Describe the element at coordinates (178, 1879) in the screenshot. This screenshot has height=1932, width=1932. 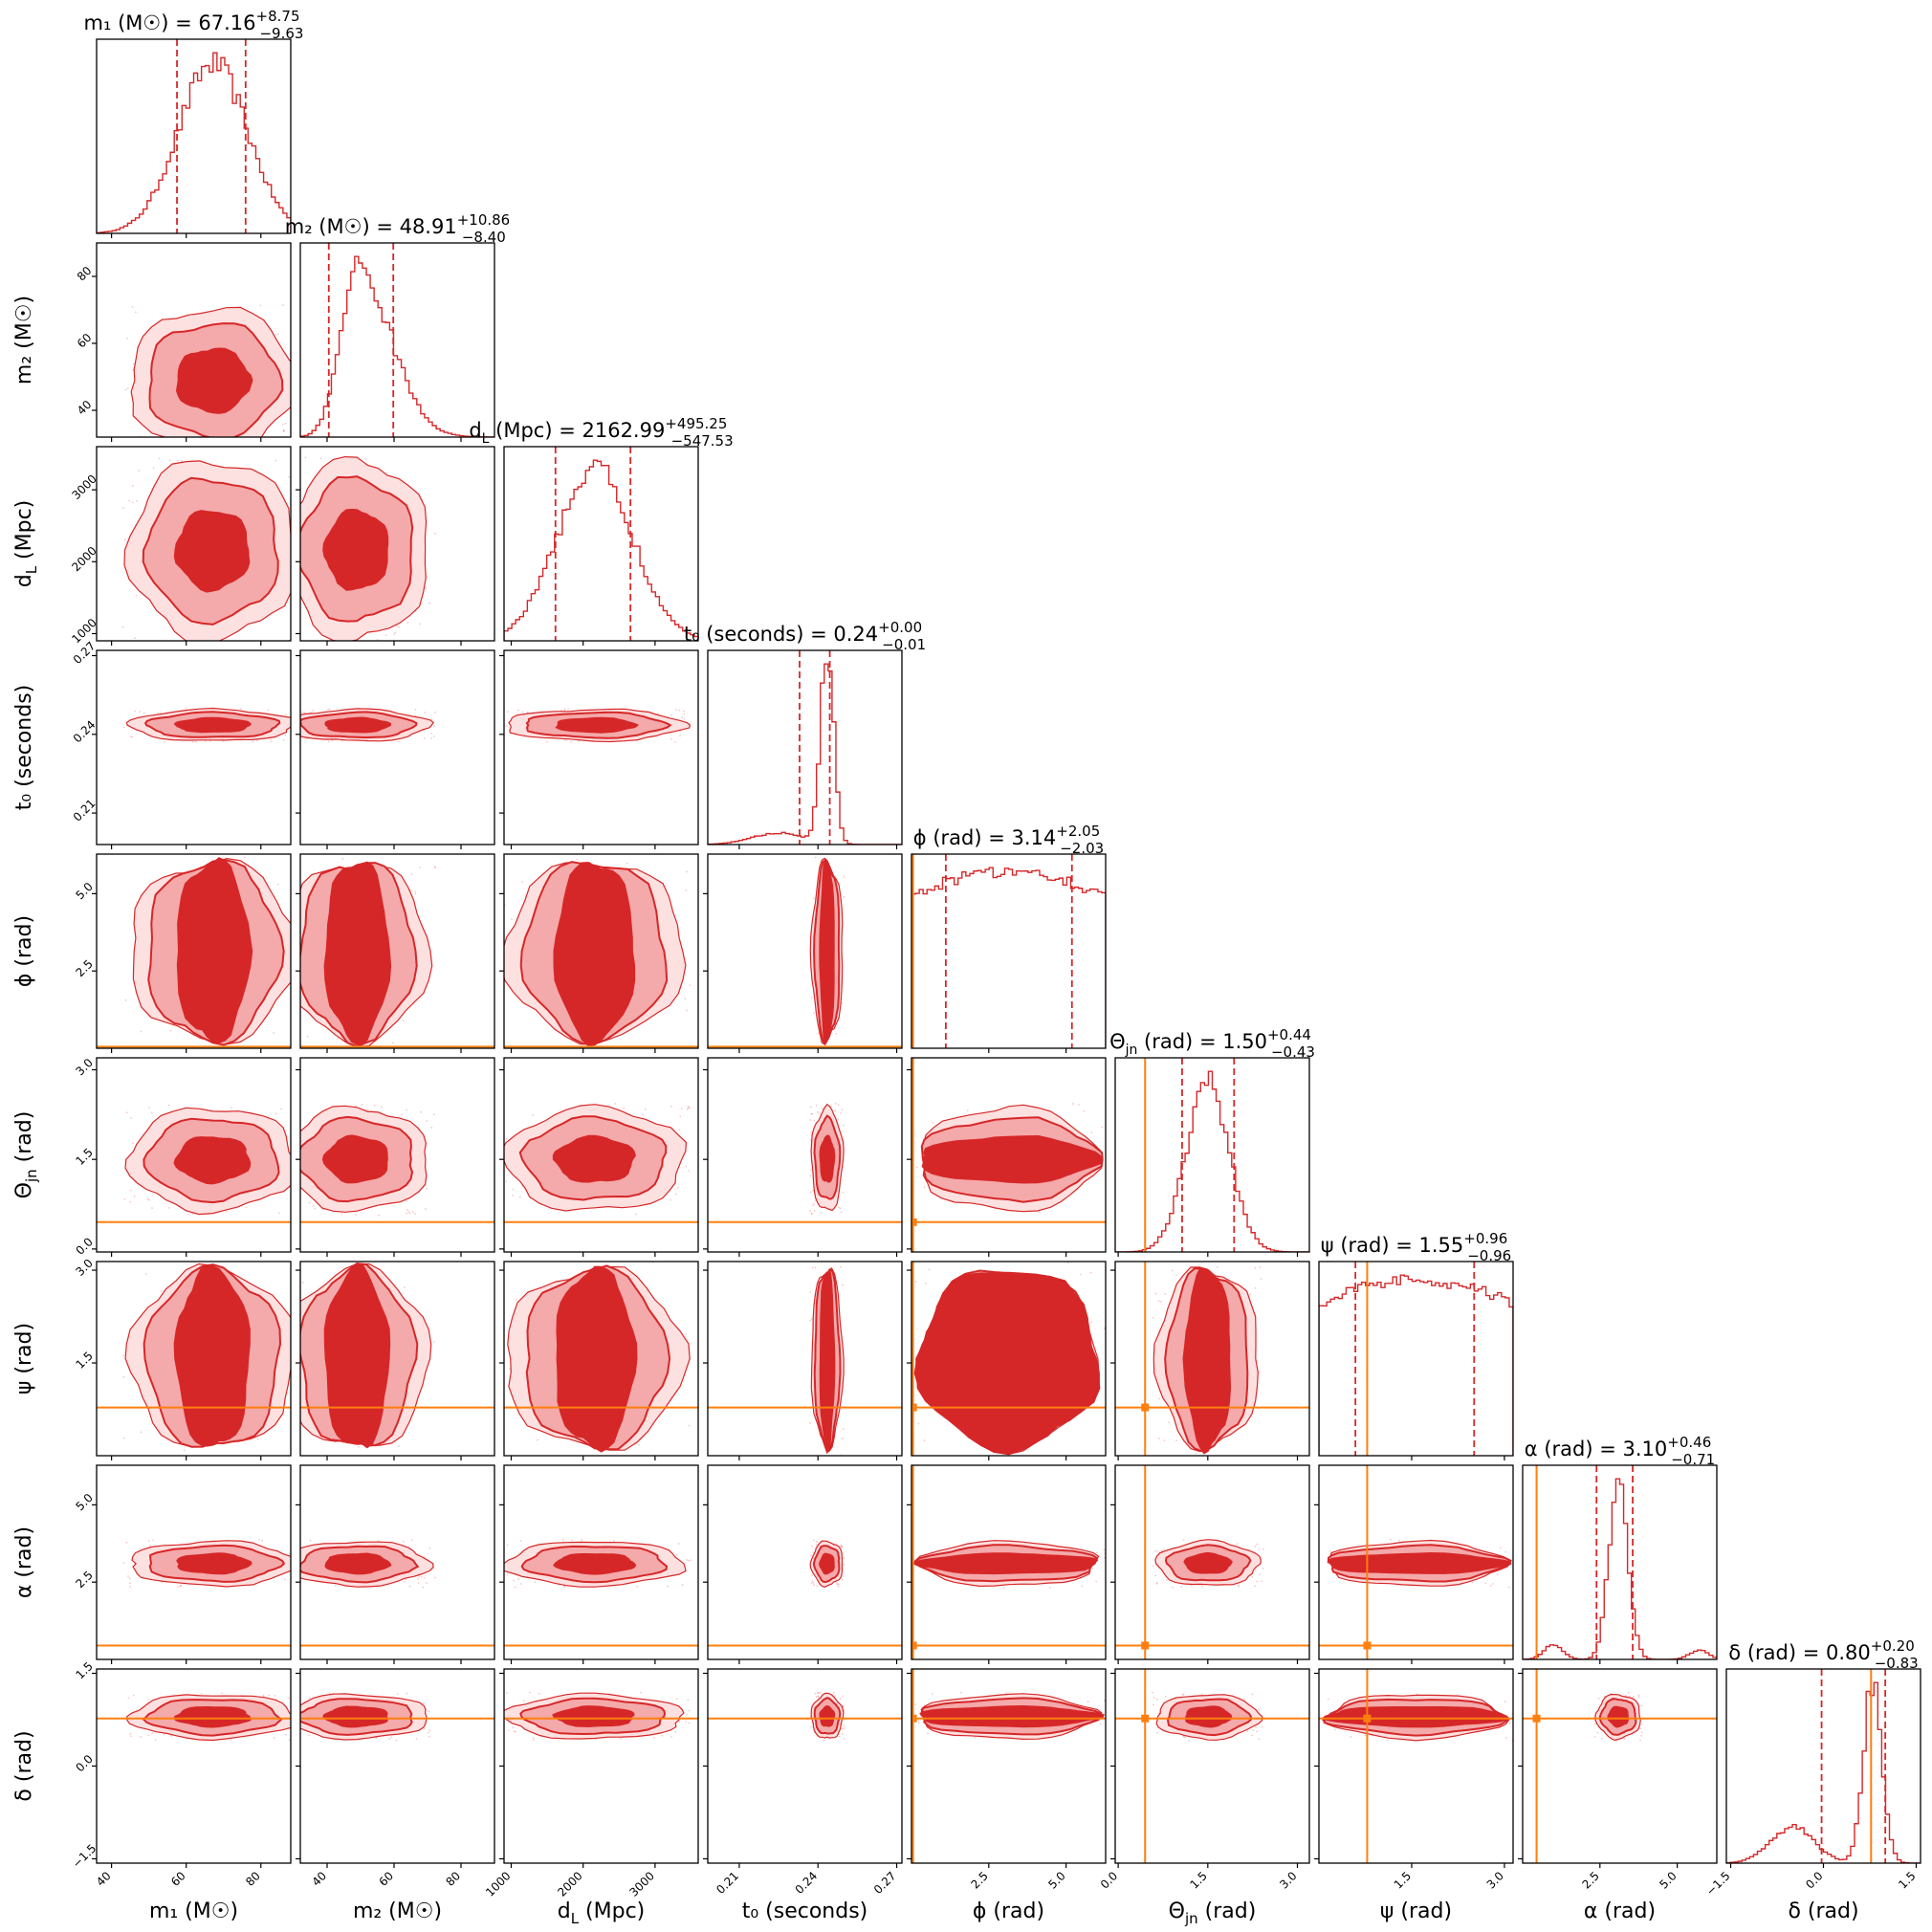
I see `x-tick-label: 60` at that location.